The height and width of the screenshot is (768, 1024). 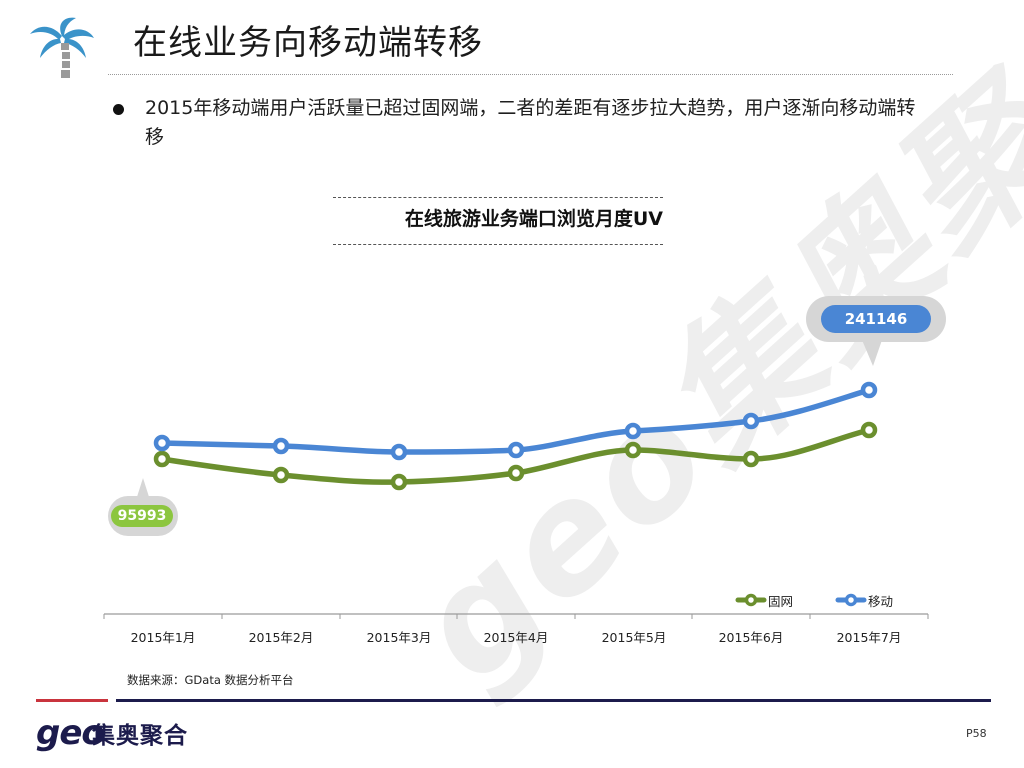 I want to click on x-tick-label: 2015年3月, so click(x=399, y=637).